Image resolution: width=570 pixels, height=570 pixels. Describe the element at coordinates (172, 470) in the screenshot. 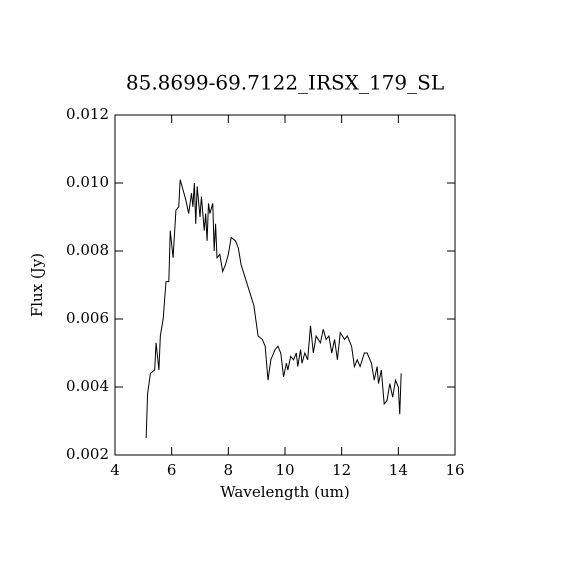

I see `x-tick-label: 6` at that location.